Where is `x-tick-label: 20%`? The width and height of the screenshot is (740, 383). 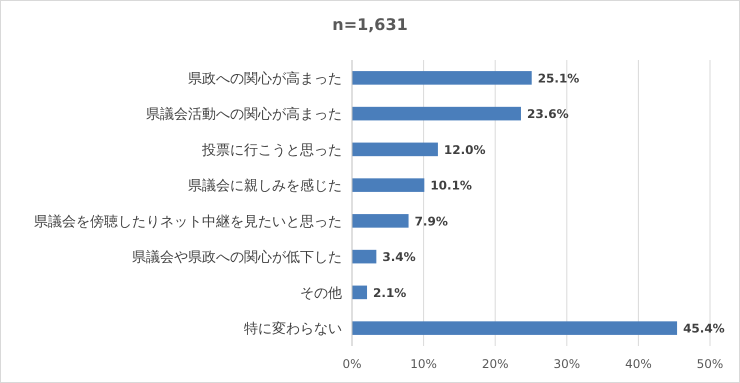 x-tick-label: 20% is located at coordinates (495, 364).